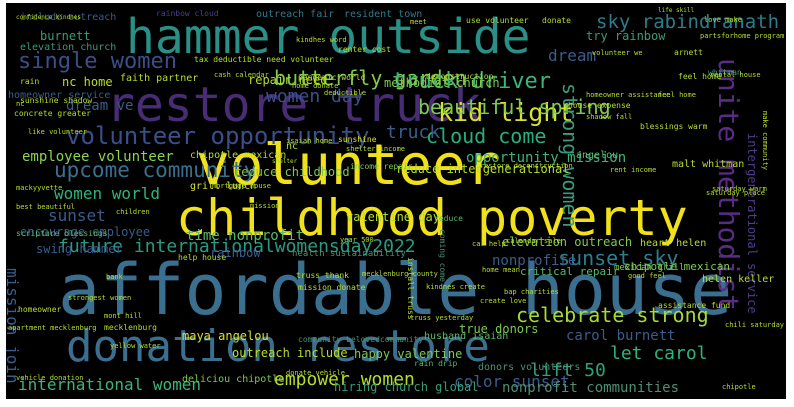 The height and width of the screenshot is (407, 794). I want to click on word: grill lunch, so click(223, 186).